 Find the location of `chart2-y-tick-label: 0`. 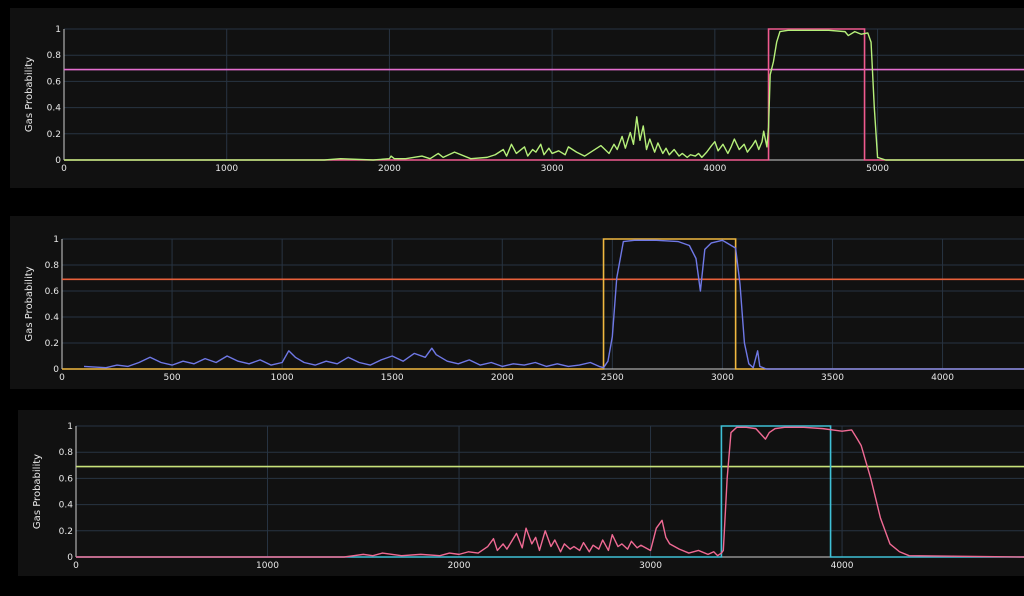

chart2-y-tick-label: 0 is located at coordinates (56, 370).